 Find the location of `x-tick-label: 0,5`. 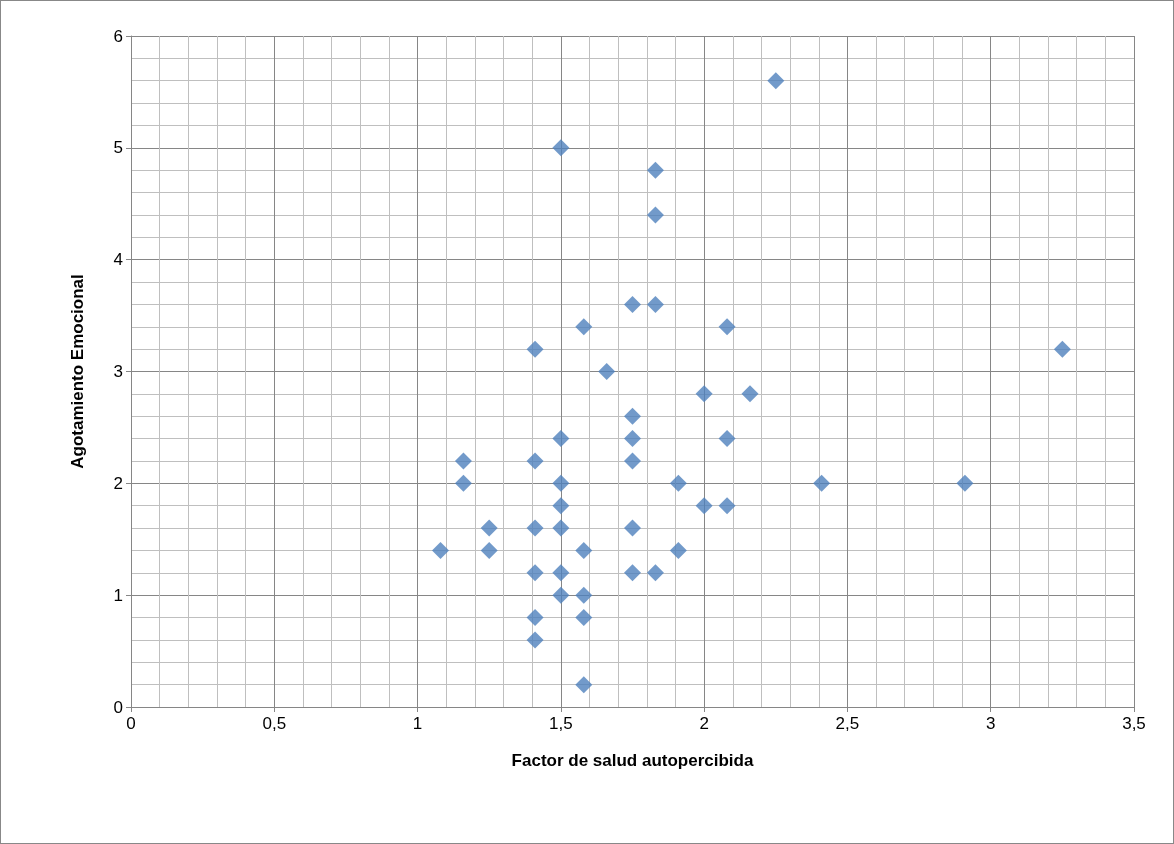

x-tick-label: 0,5 is located at coordinates (274, 723).